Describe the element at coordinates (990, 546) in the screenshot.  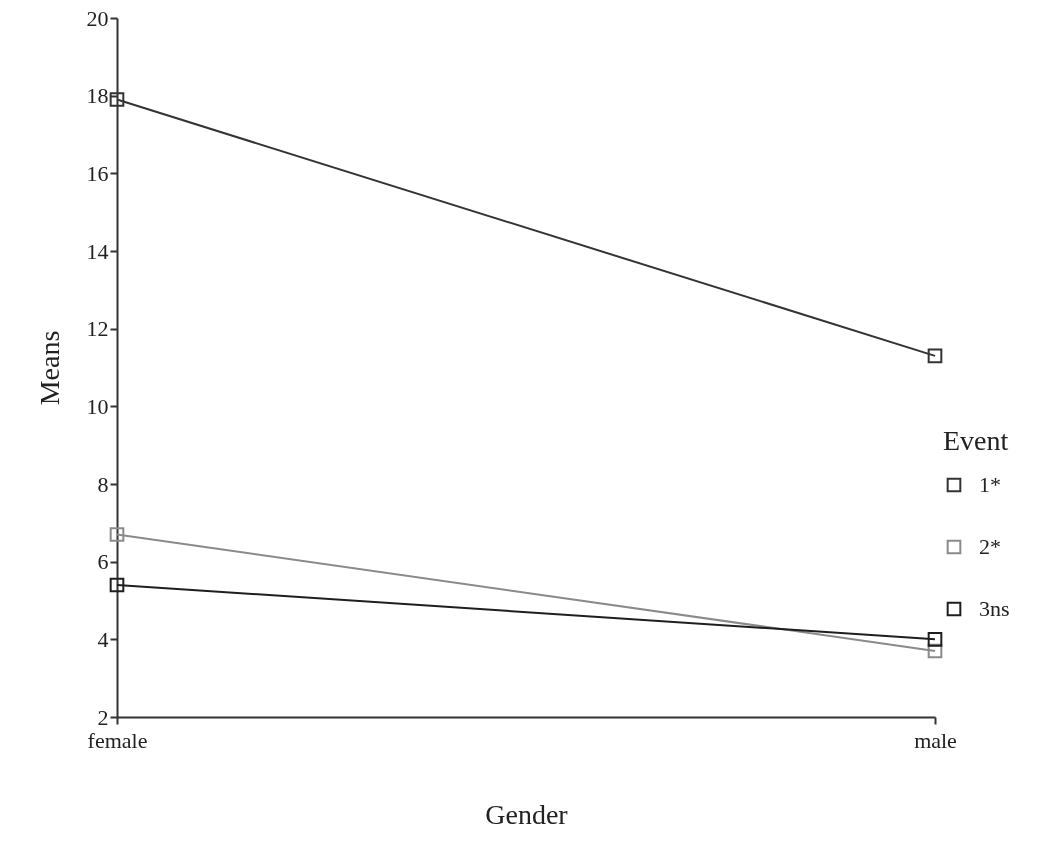
I see `legend-label: 2*` at that location.